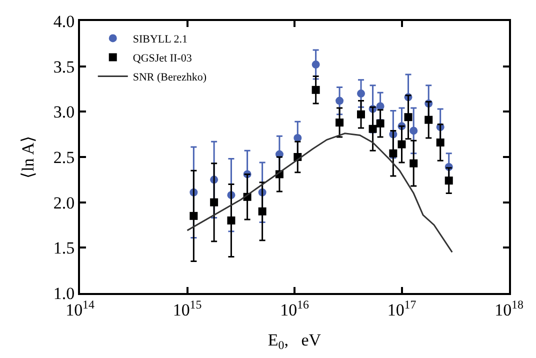 The height and width of the screenshot is (358, 536). What do you see at coordinates (509, 308) in the screenshot?
I see `x-tick-label: 10$^{18}$` at bounding box center [509, 308].